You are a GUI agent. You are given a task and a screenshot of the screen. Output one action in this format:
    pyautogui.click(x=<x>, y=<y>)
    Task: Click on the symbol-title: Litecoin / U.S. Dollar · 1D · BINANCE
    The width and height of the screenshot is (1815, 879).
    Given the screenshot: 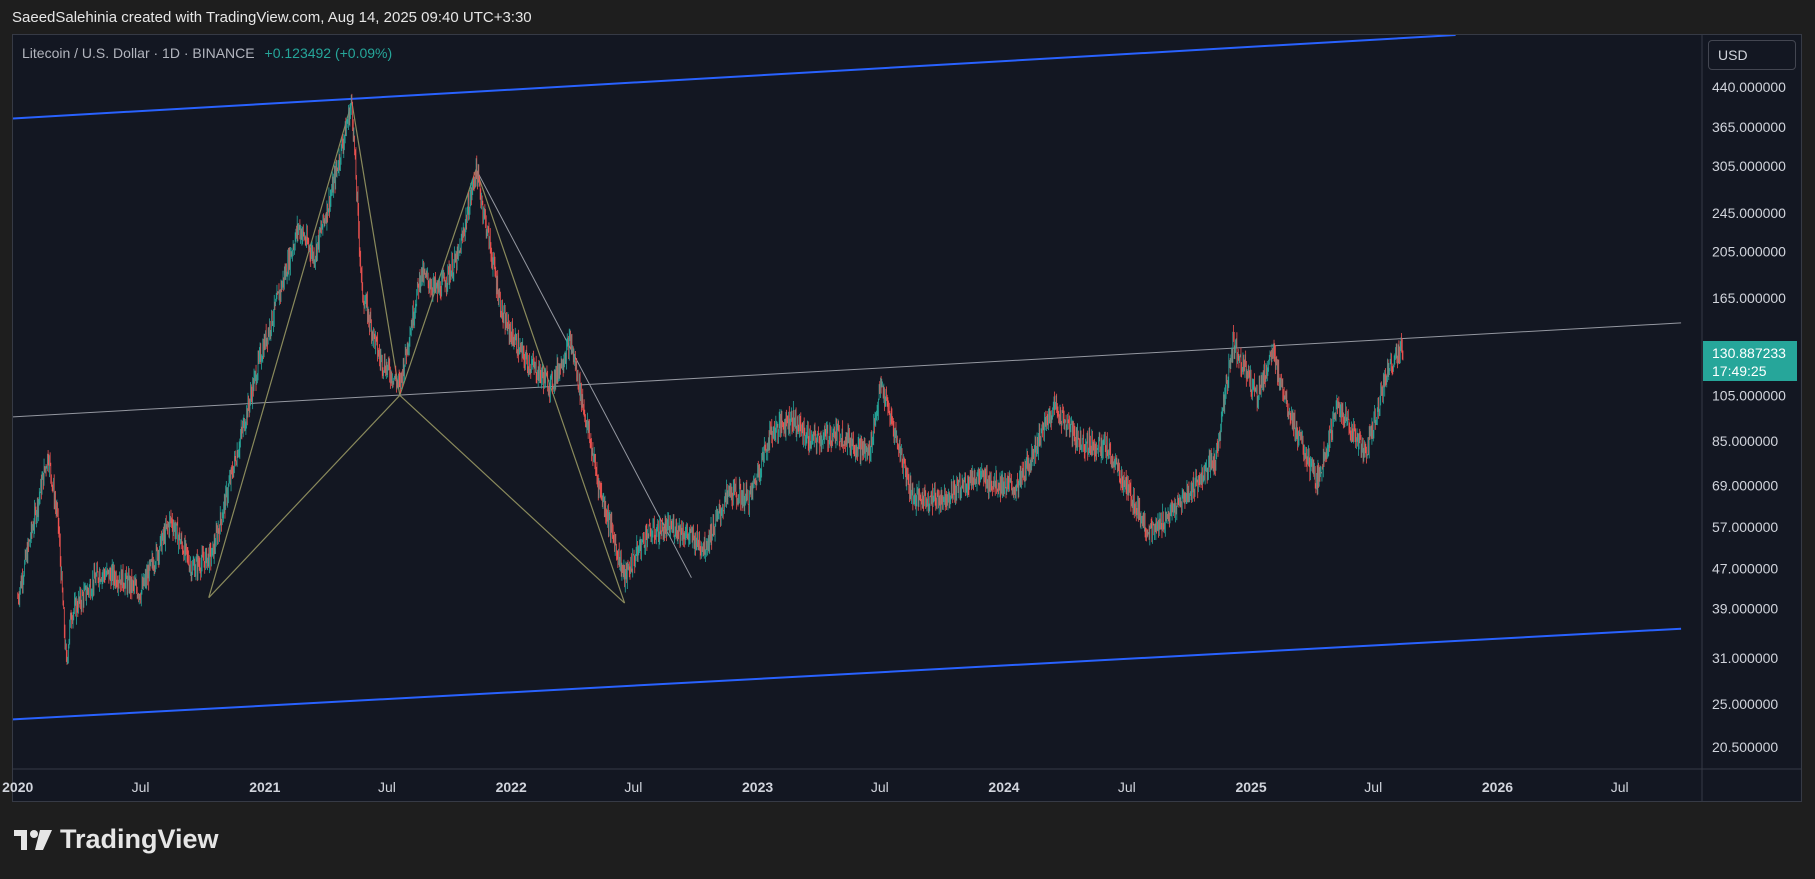 What is the action you would take?
    pyautogui.click(x=138, y=53)
    